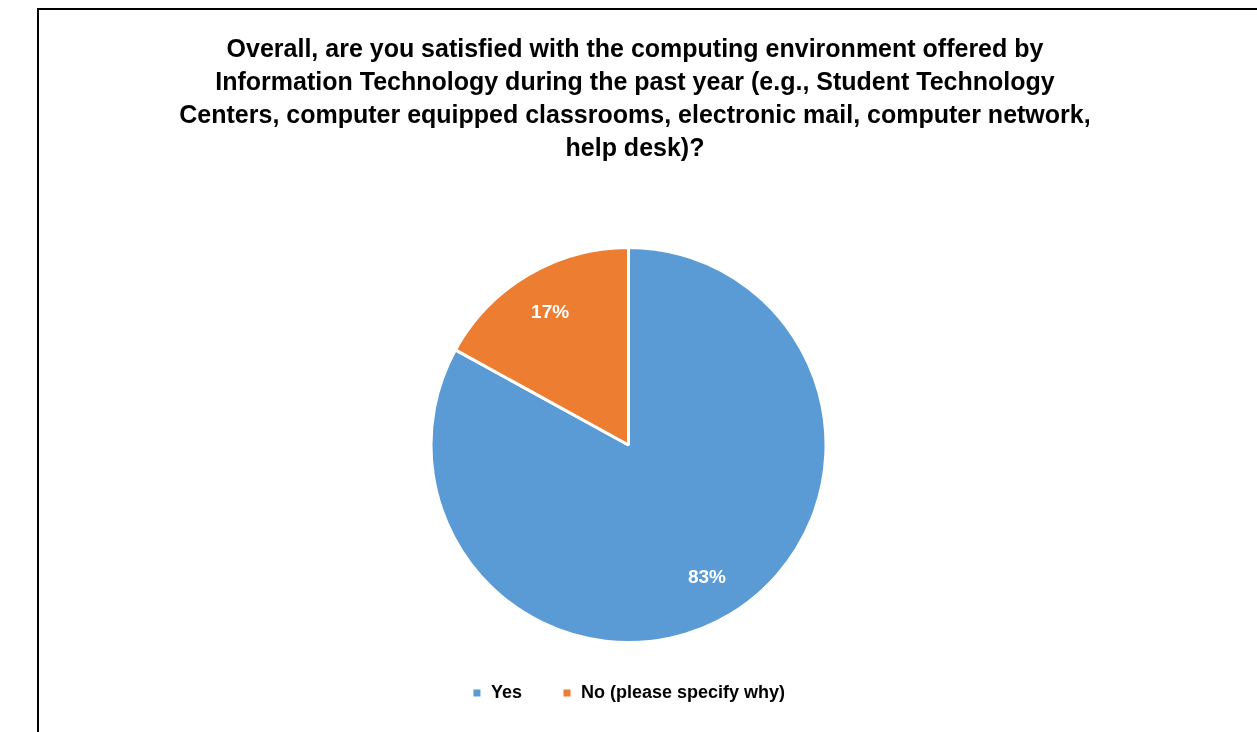 This screenshot has height=732, width=1257. What do you see at coordinates (683, 691) in the screenshot?
I see `legend-label: No (please specify why)` at bounding box center [683, 691].